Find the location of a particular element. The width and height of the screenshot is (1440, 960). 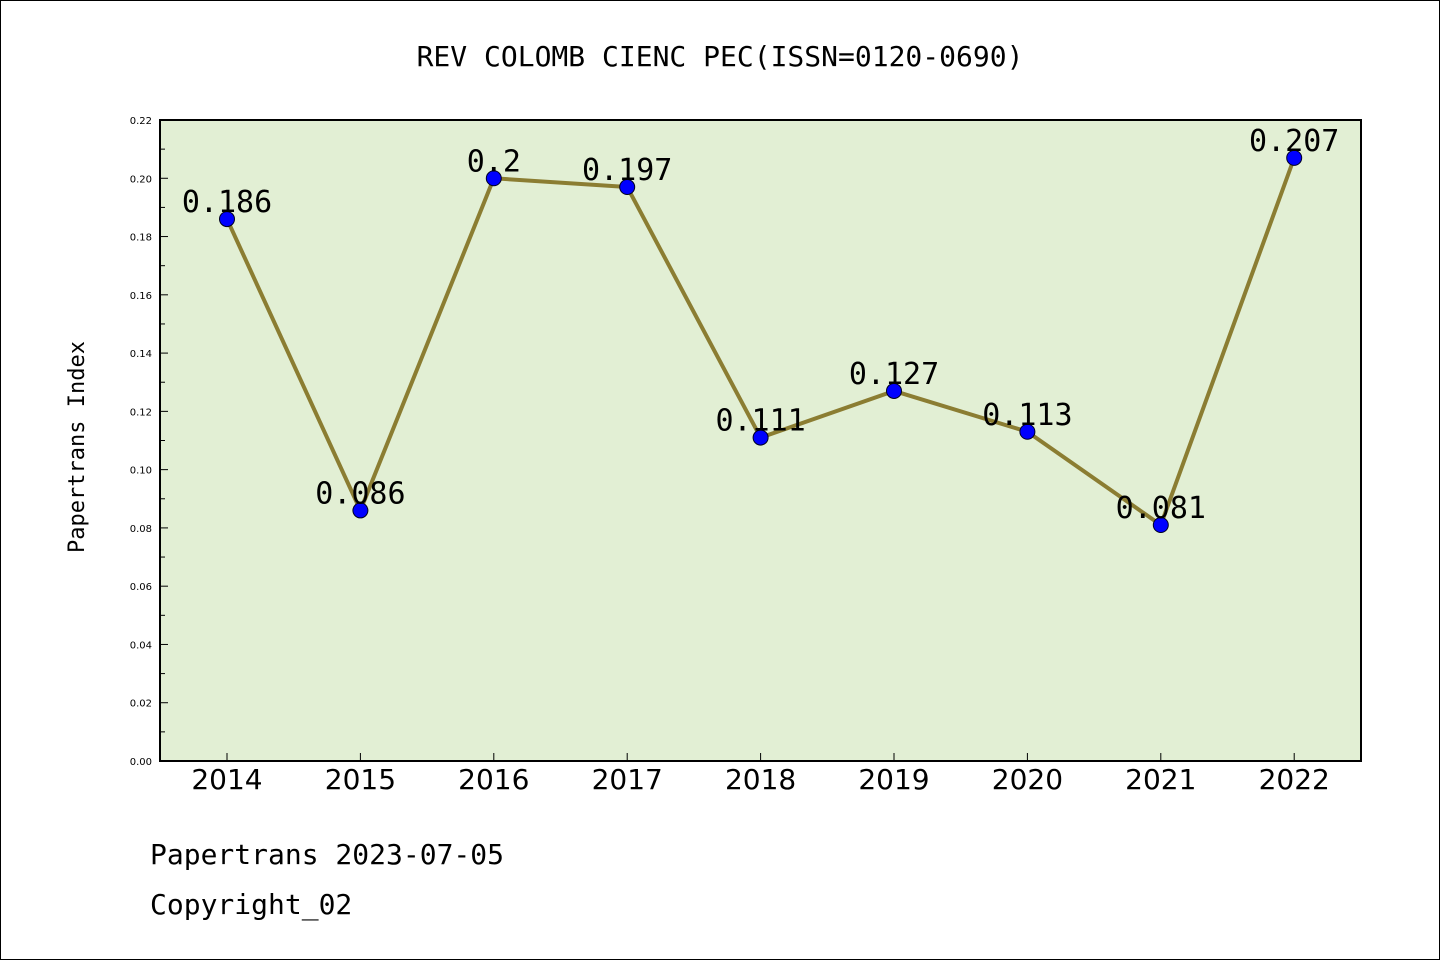

data-label: 0.081 is located at coordinates (1161, 508).